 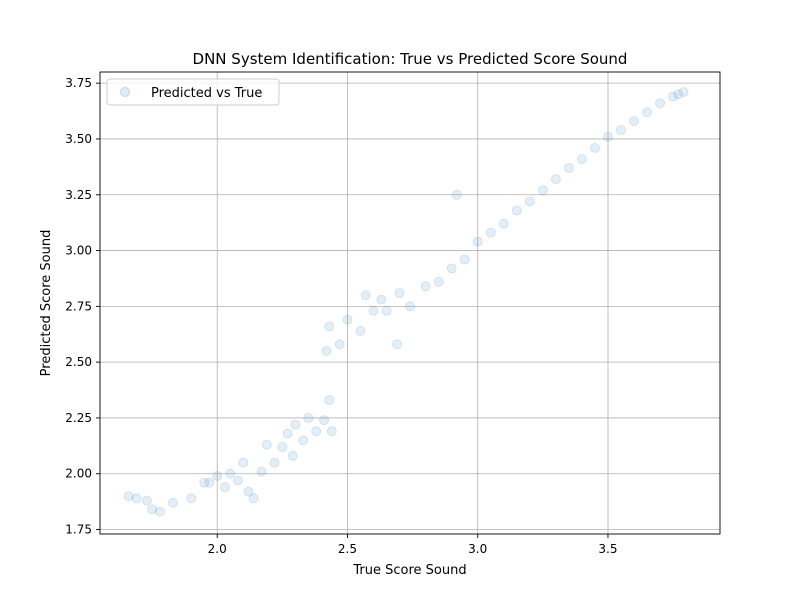 What do you see at coordinates (78, 195) in the screenshot?
I see `y-tick-label: 3.25` at bounding box center [78, 195].